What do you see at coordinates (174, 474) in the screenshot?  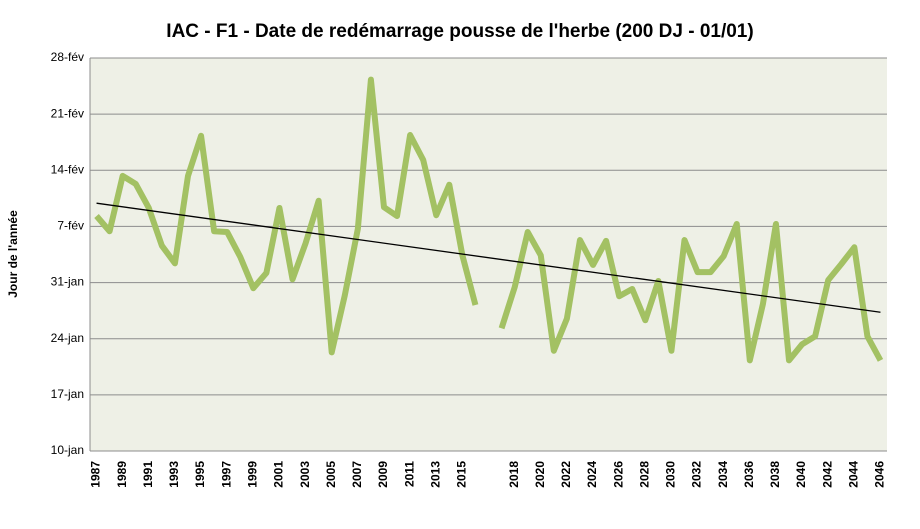 I see `x-tick-label: 1993` at bounding box center [174, 474].